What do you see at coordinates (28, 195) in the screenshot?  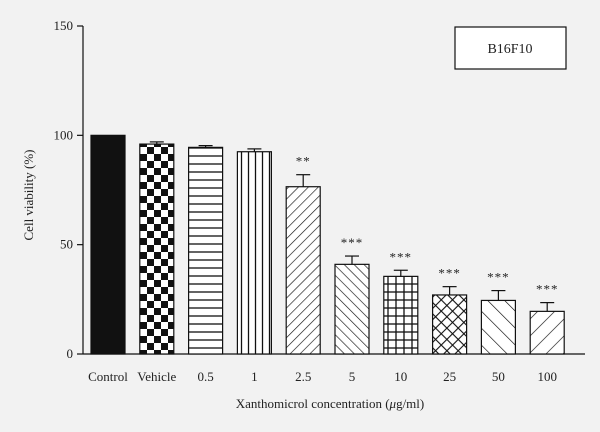 I see `y-axis-title: Cell viability (%)` at bounding box center [28, 195].